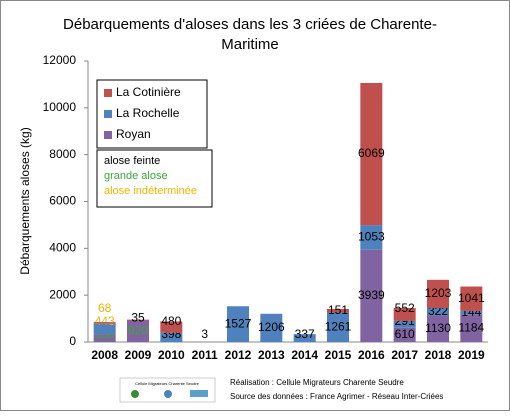 The height and width of the screenshot is (416, 510). What do you see at coordinates (171, 355) in the screenshot?
I see `x-tick-label: 2010` at bounding box center [171, 355].